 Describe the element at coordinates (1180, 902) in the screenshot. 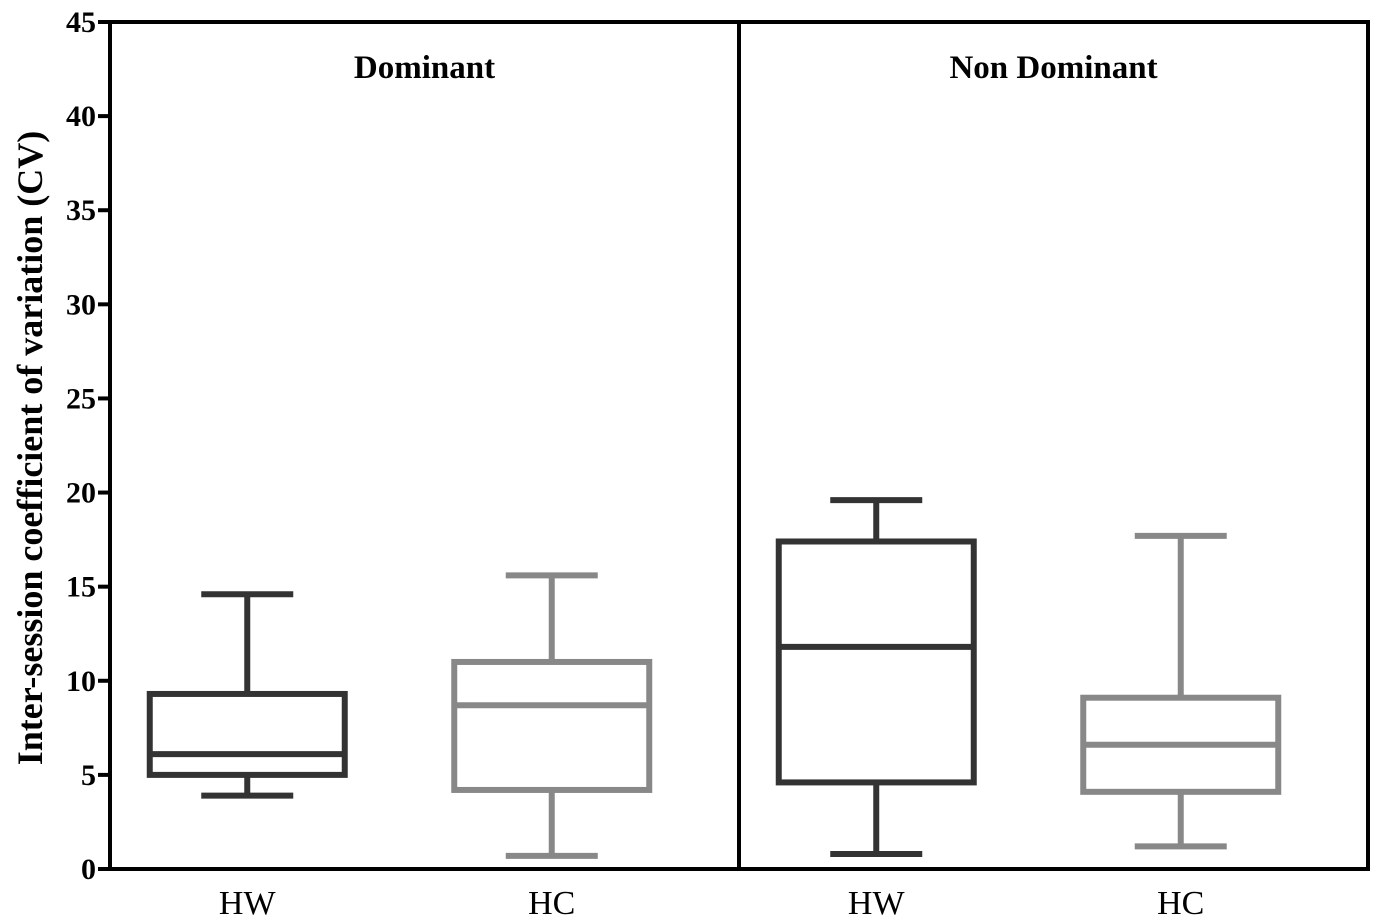

I see `x-category-label-1-1: HC` at that location.